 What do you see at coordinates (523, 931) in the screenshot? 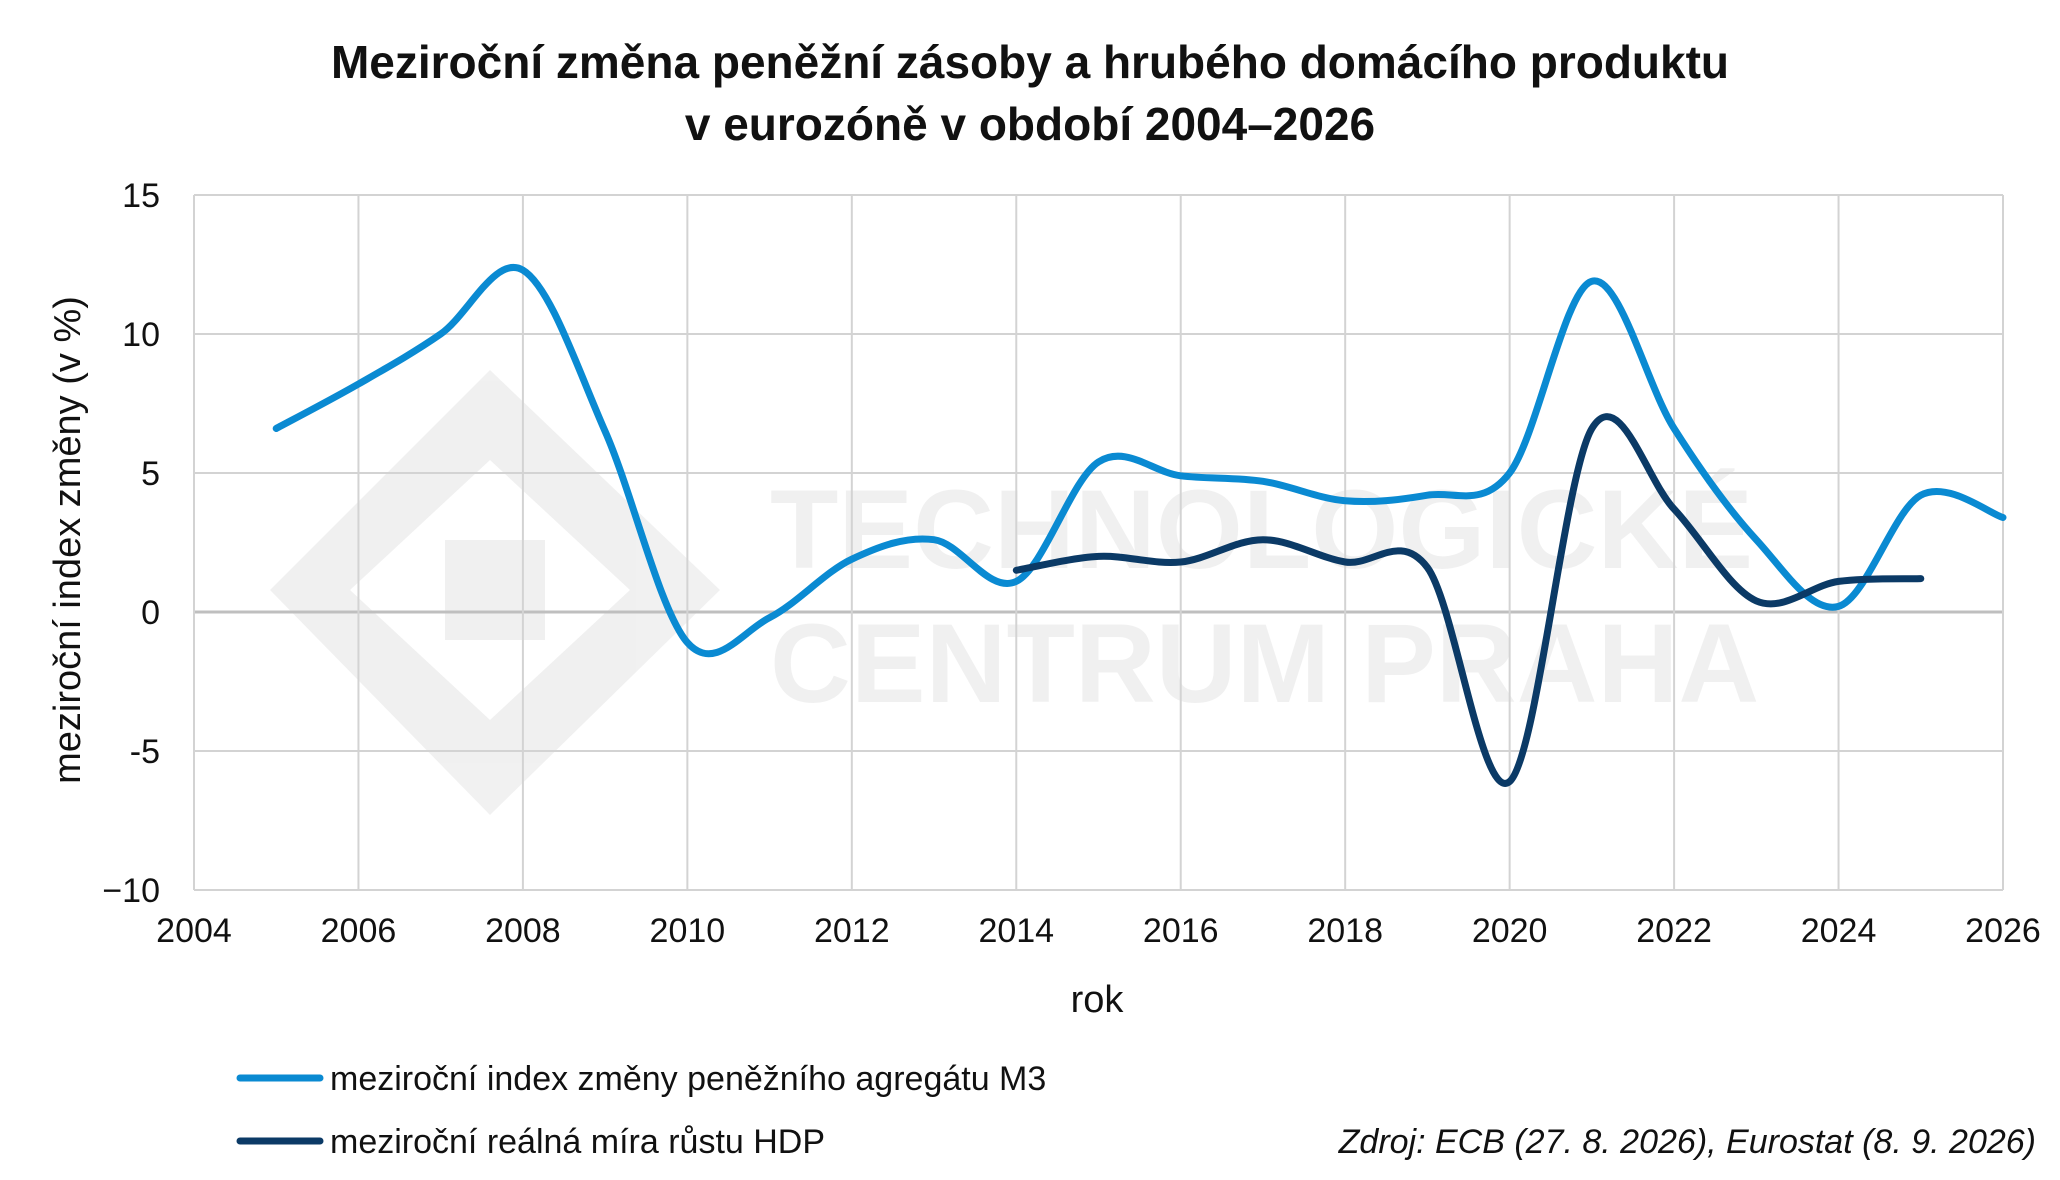
I see `x-tick-label: 2008` at bounding box center [523, 931].